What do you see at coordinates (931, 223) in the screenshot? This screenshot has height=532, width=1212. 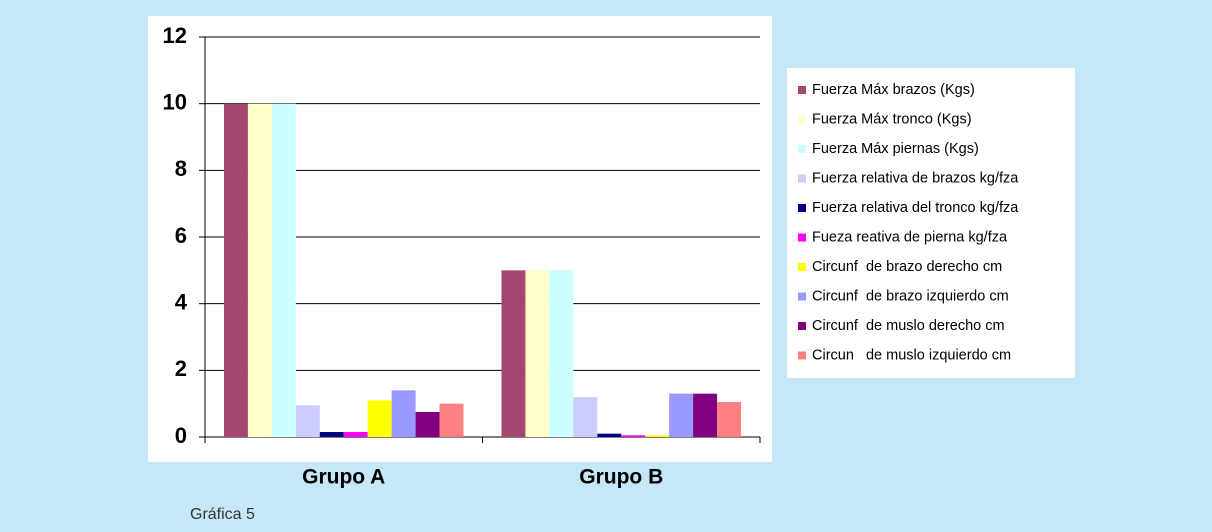 I see `legend-box` at bounding box center [931, 223].